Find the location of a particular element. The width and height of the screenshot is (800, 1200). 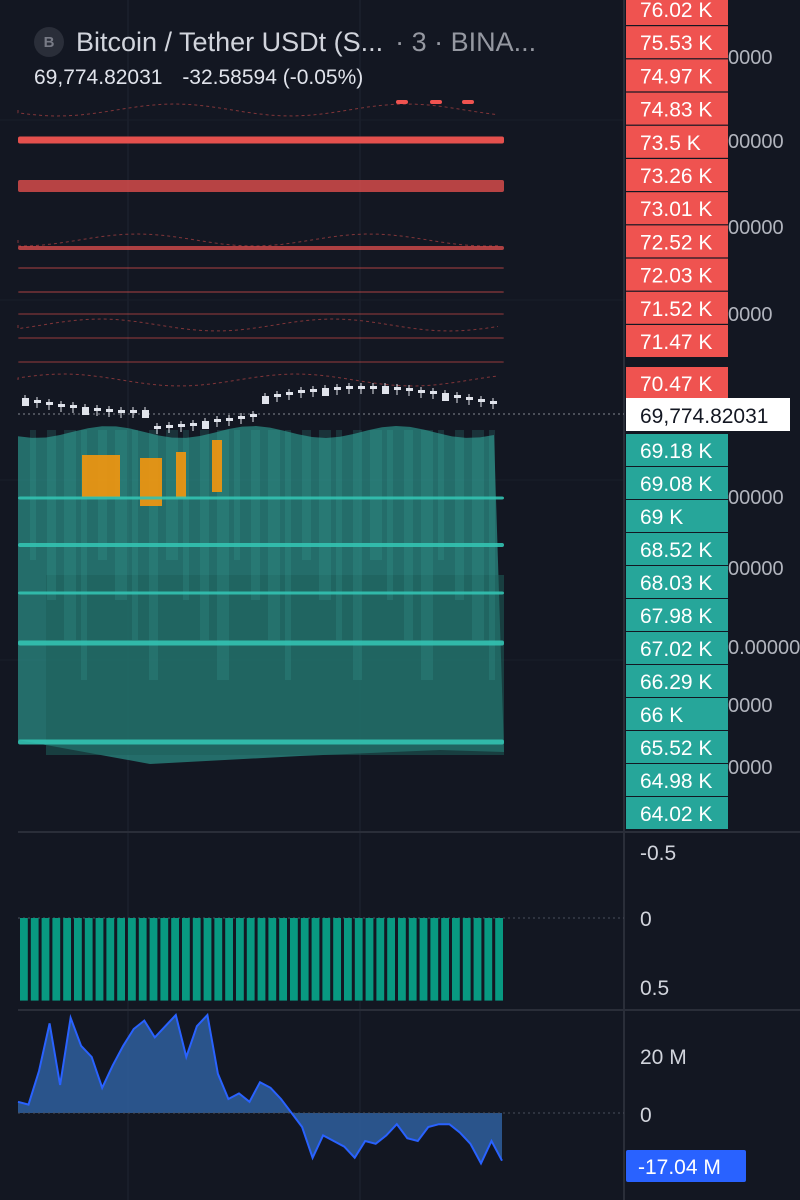

bid-level-label: 67.02 K is located at coordinates (676, 649).